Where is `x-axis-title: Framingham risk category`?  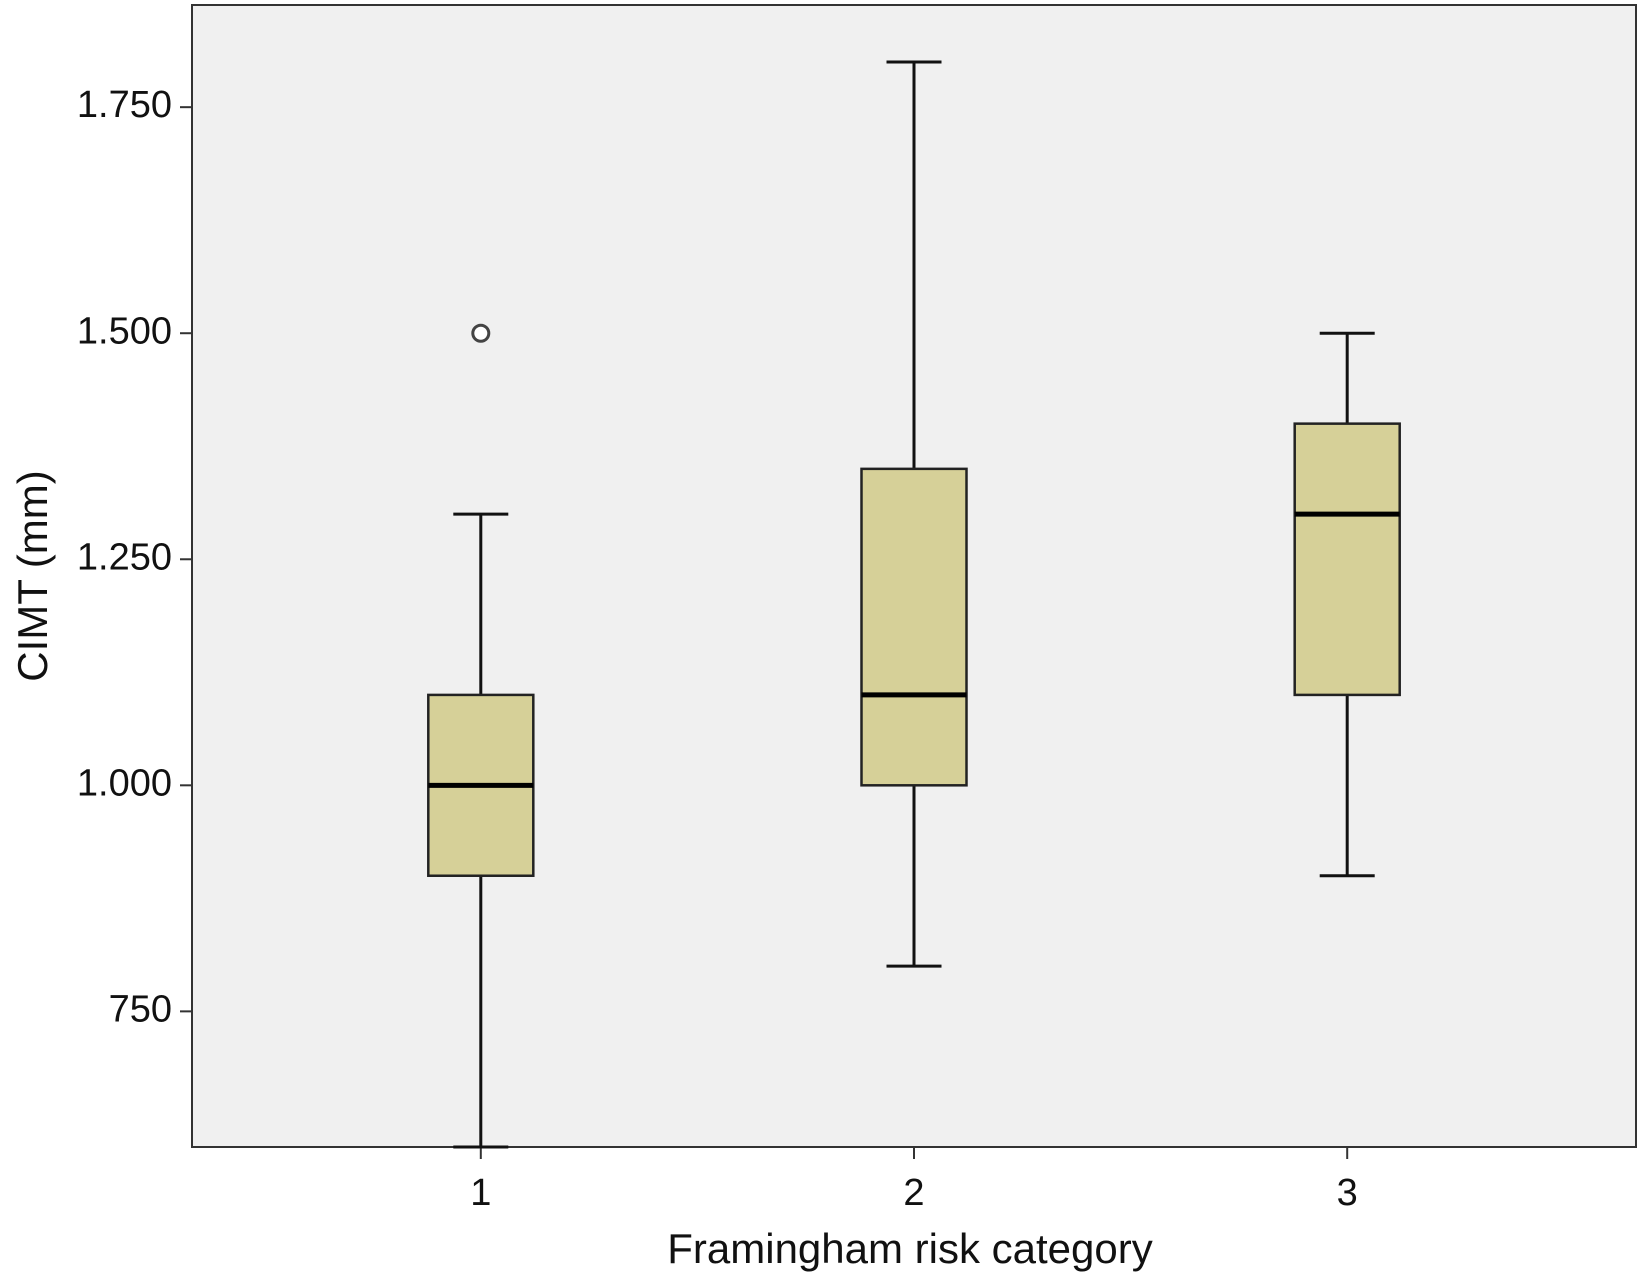
x-axis-title: Framingham risk category is located at coordinates (909, 1248).